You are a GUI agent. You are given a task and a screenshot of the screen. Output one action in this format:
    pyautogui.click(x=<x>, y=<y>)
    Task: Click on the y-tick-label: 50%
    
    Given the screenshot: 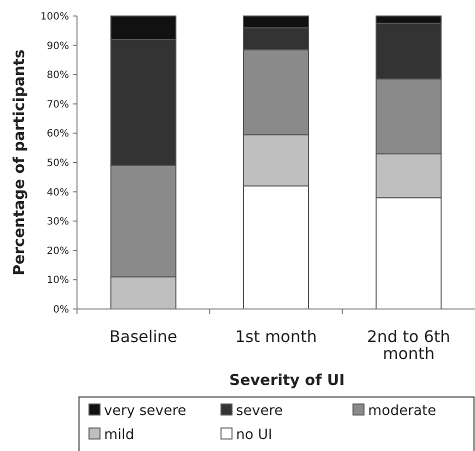 What is the action you would take?
    pyautogui.click(x=57, y=163)
    